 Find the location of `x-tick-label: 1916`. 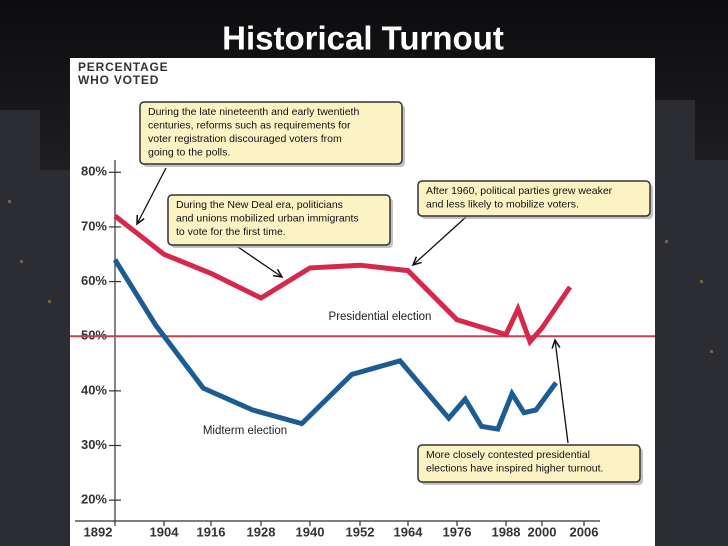

x-tick-label: 1916 is located at coordinates (211, 531).